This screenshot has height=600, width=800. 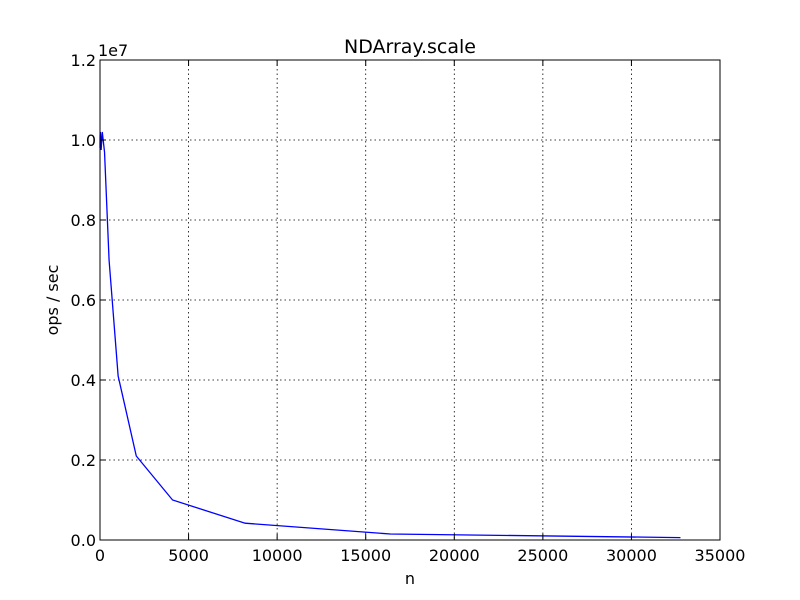 I want to click on x-tick-label: 5000, so click(x=188, y=555).